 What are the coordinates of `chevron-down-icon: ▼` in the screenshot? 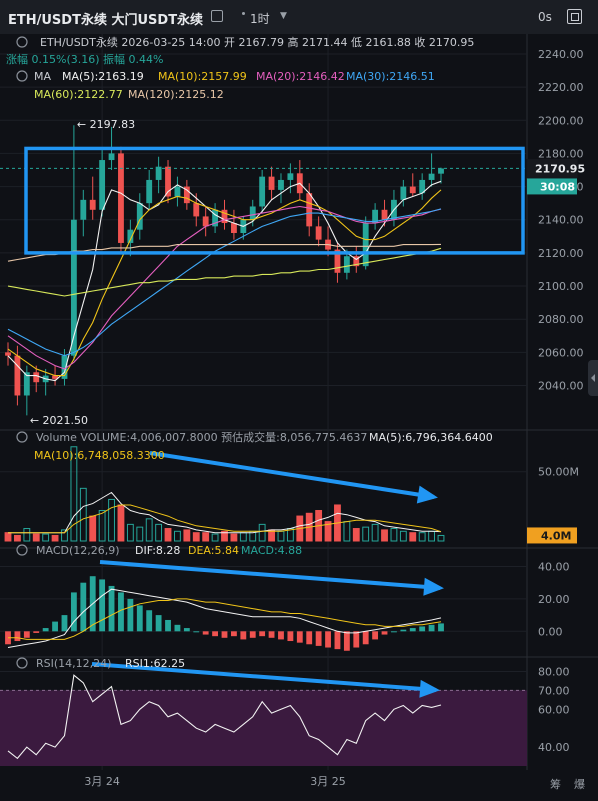 It's located at (283, 16).